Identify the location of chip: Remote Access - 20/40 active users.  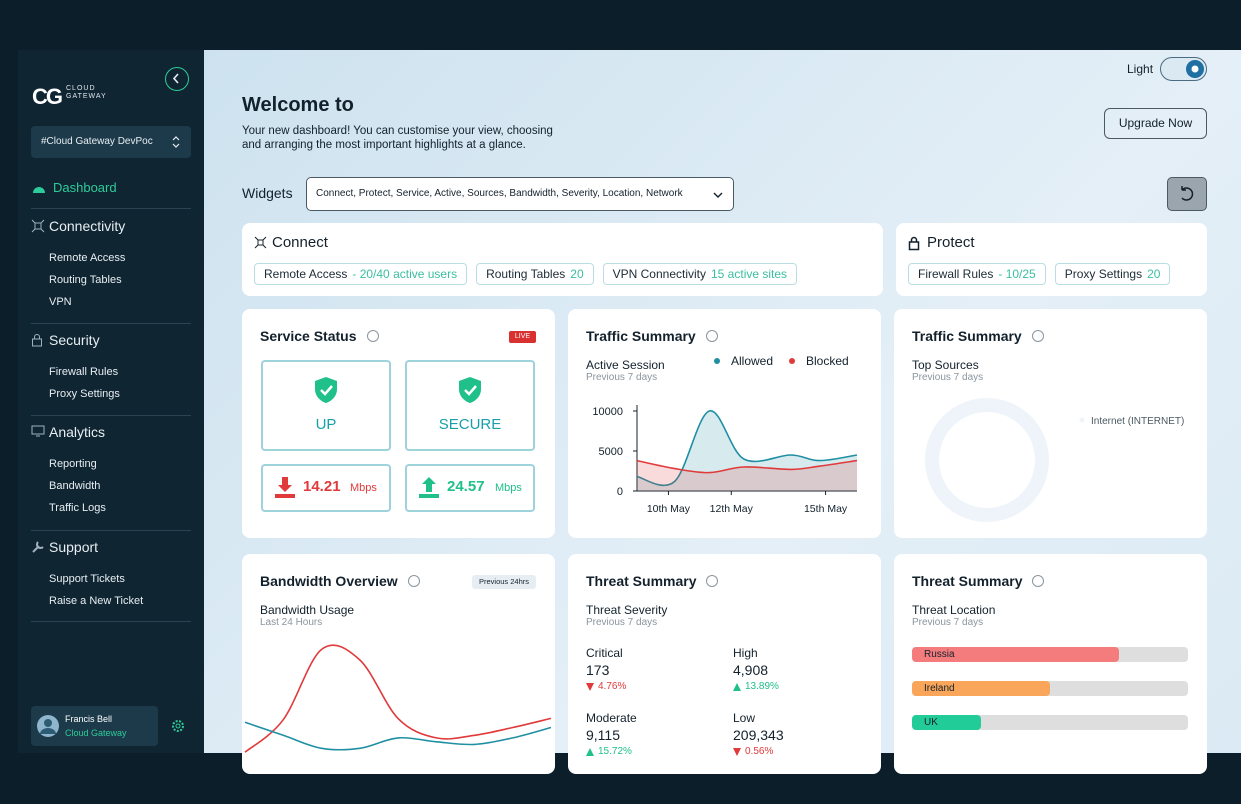
(361, 274).